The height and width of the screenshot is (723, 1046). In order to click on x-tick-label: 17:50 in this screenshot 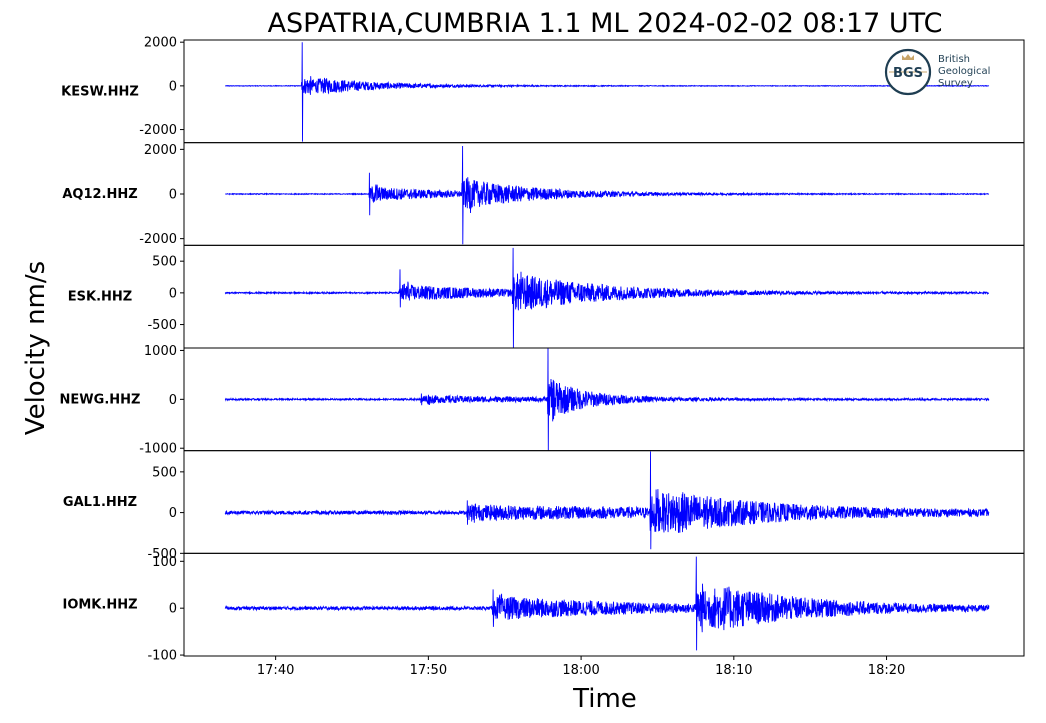, I will do `click(428, 670)`.